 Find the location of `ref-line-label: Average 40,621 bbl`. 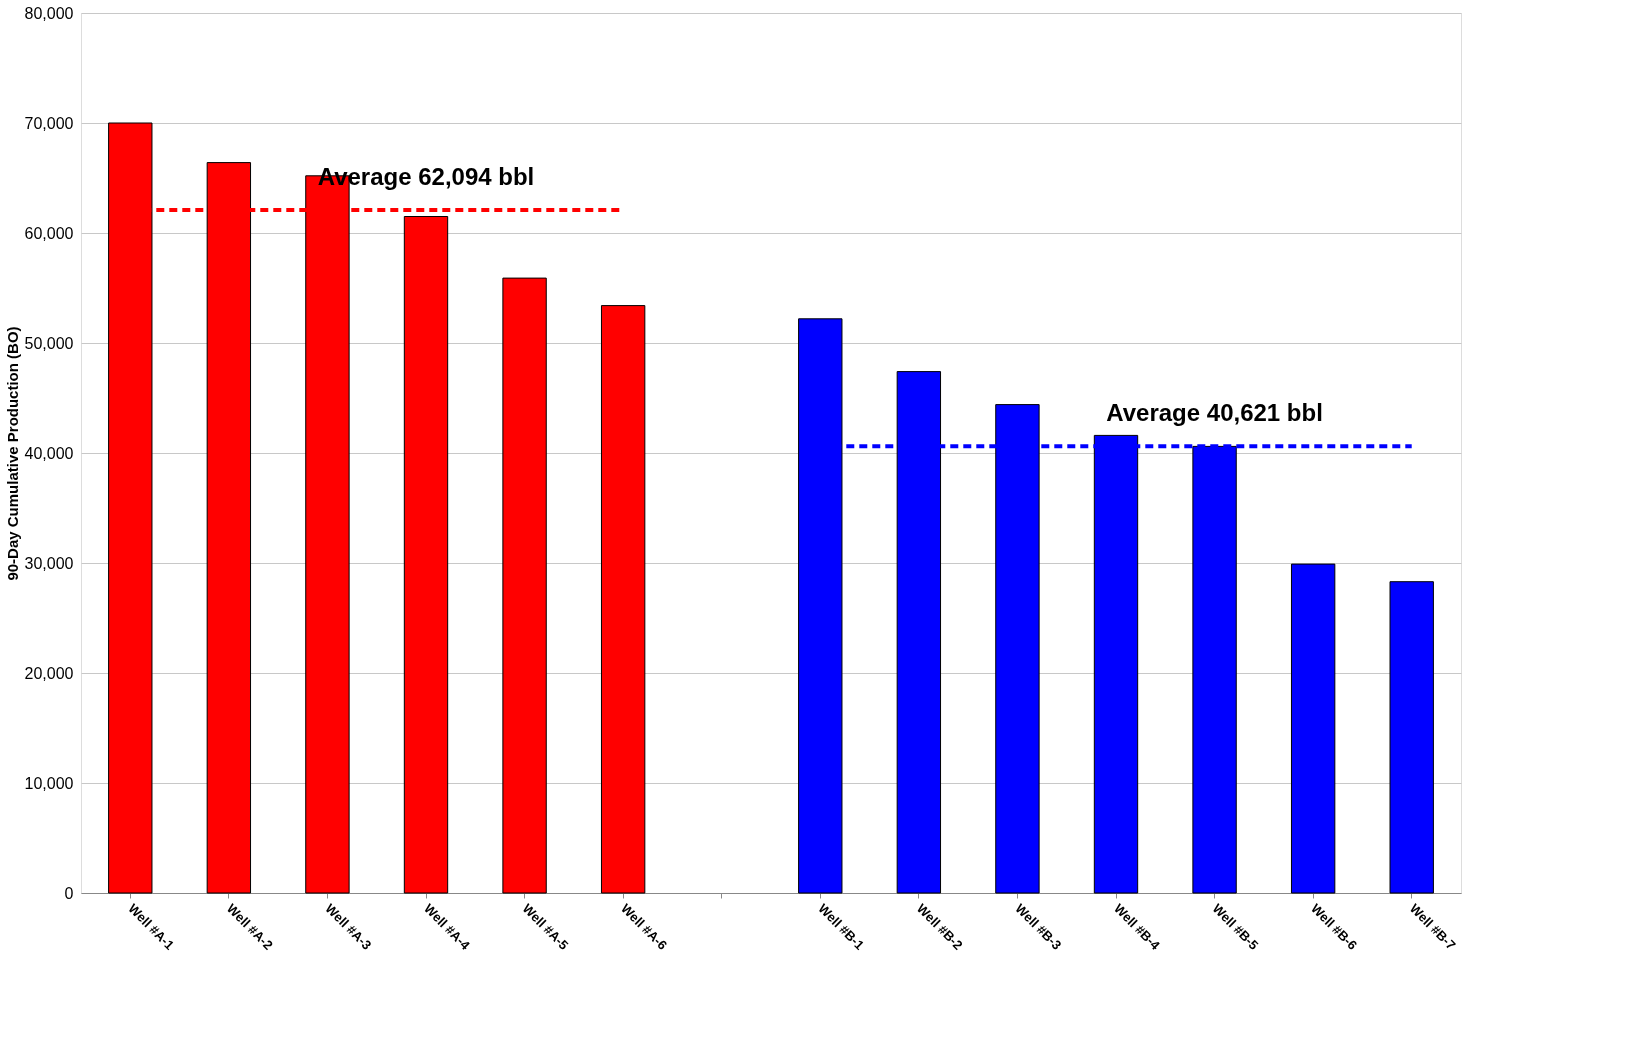

ref-line-label: Average 40,621 bbl is located at coordinates (1214, 413).